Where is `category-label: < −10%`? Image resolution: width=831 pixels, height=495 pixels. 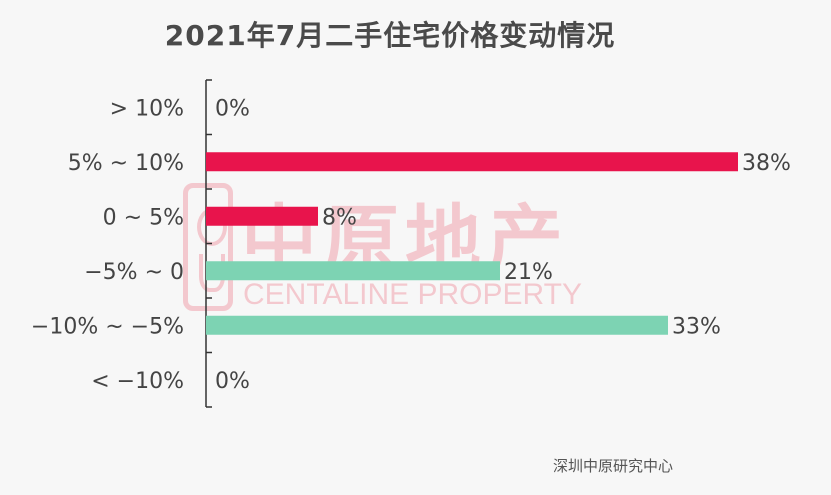
category-label: < −10% is located at coordinates (137, 381).